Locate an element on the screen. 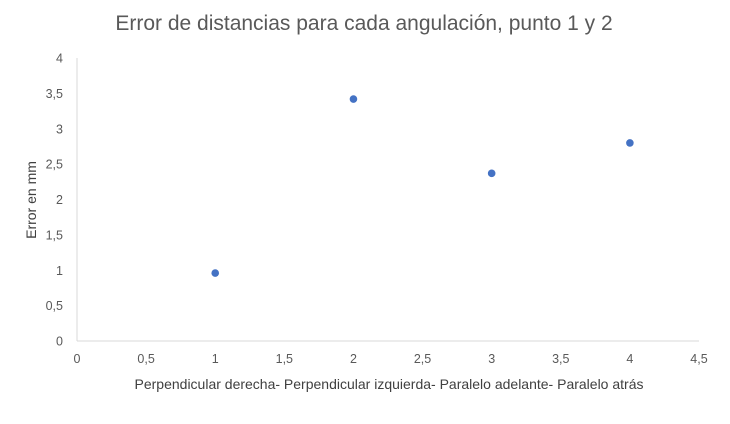 The height and width of the screenshot is (424, 730). y-tick-label: 1 is located at coordinates (59, 271).